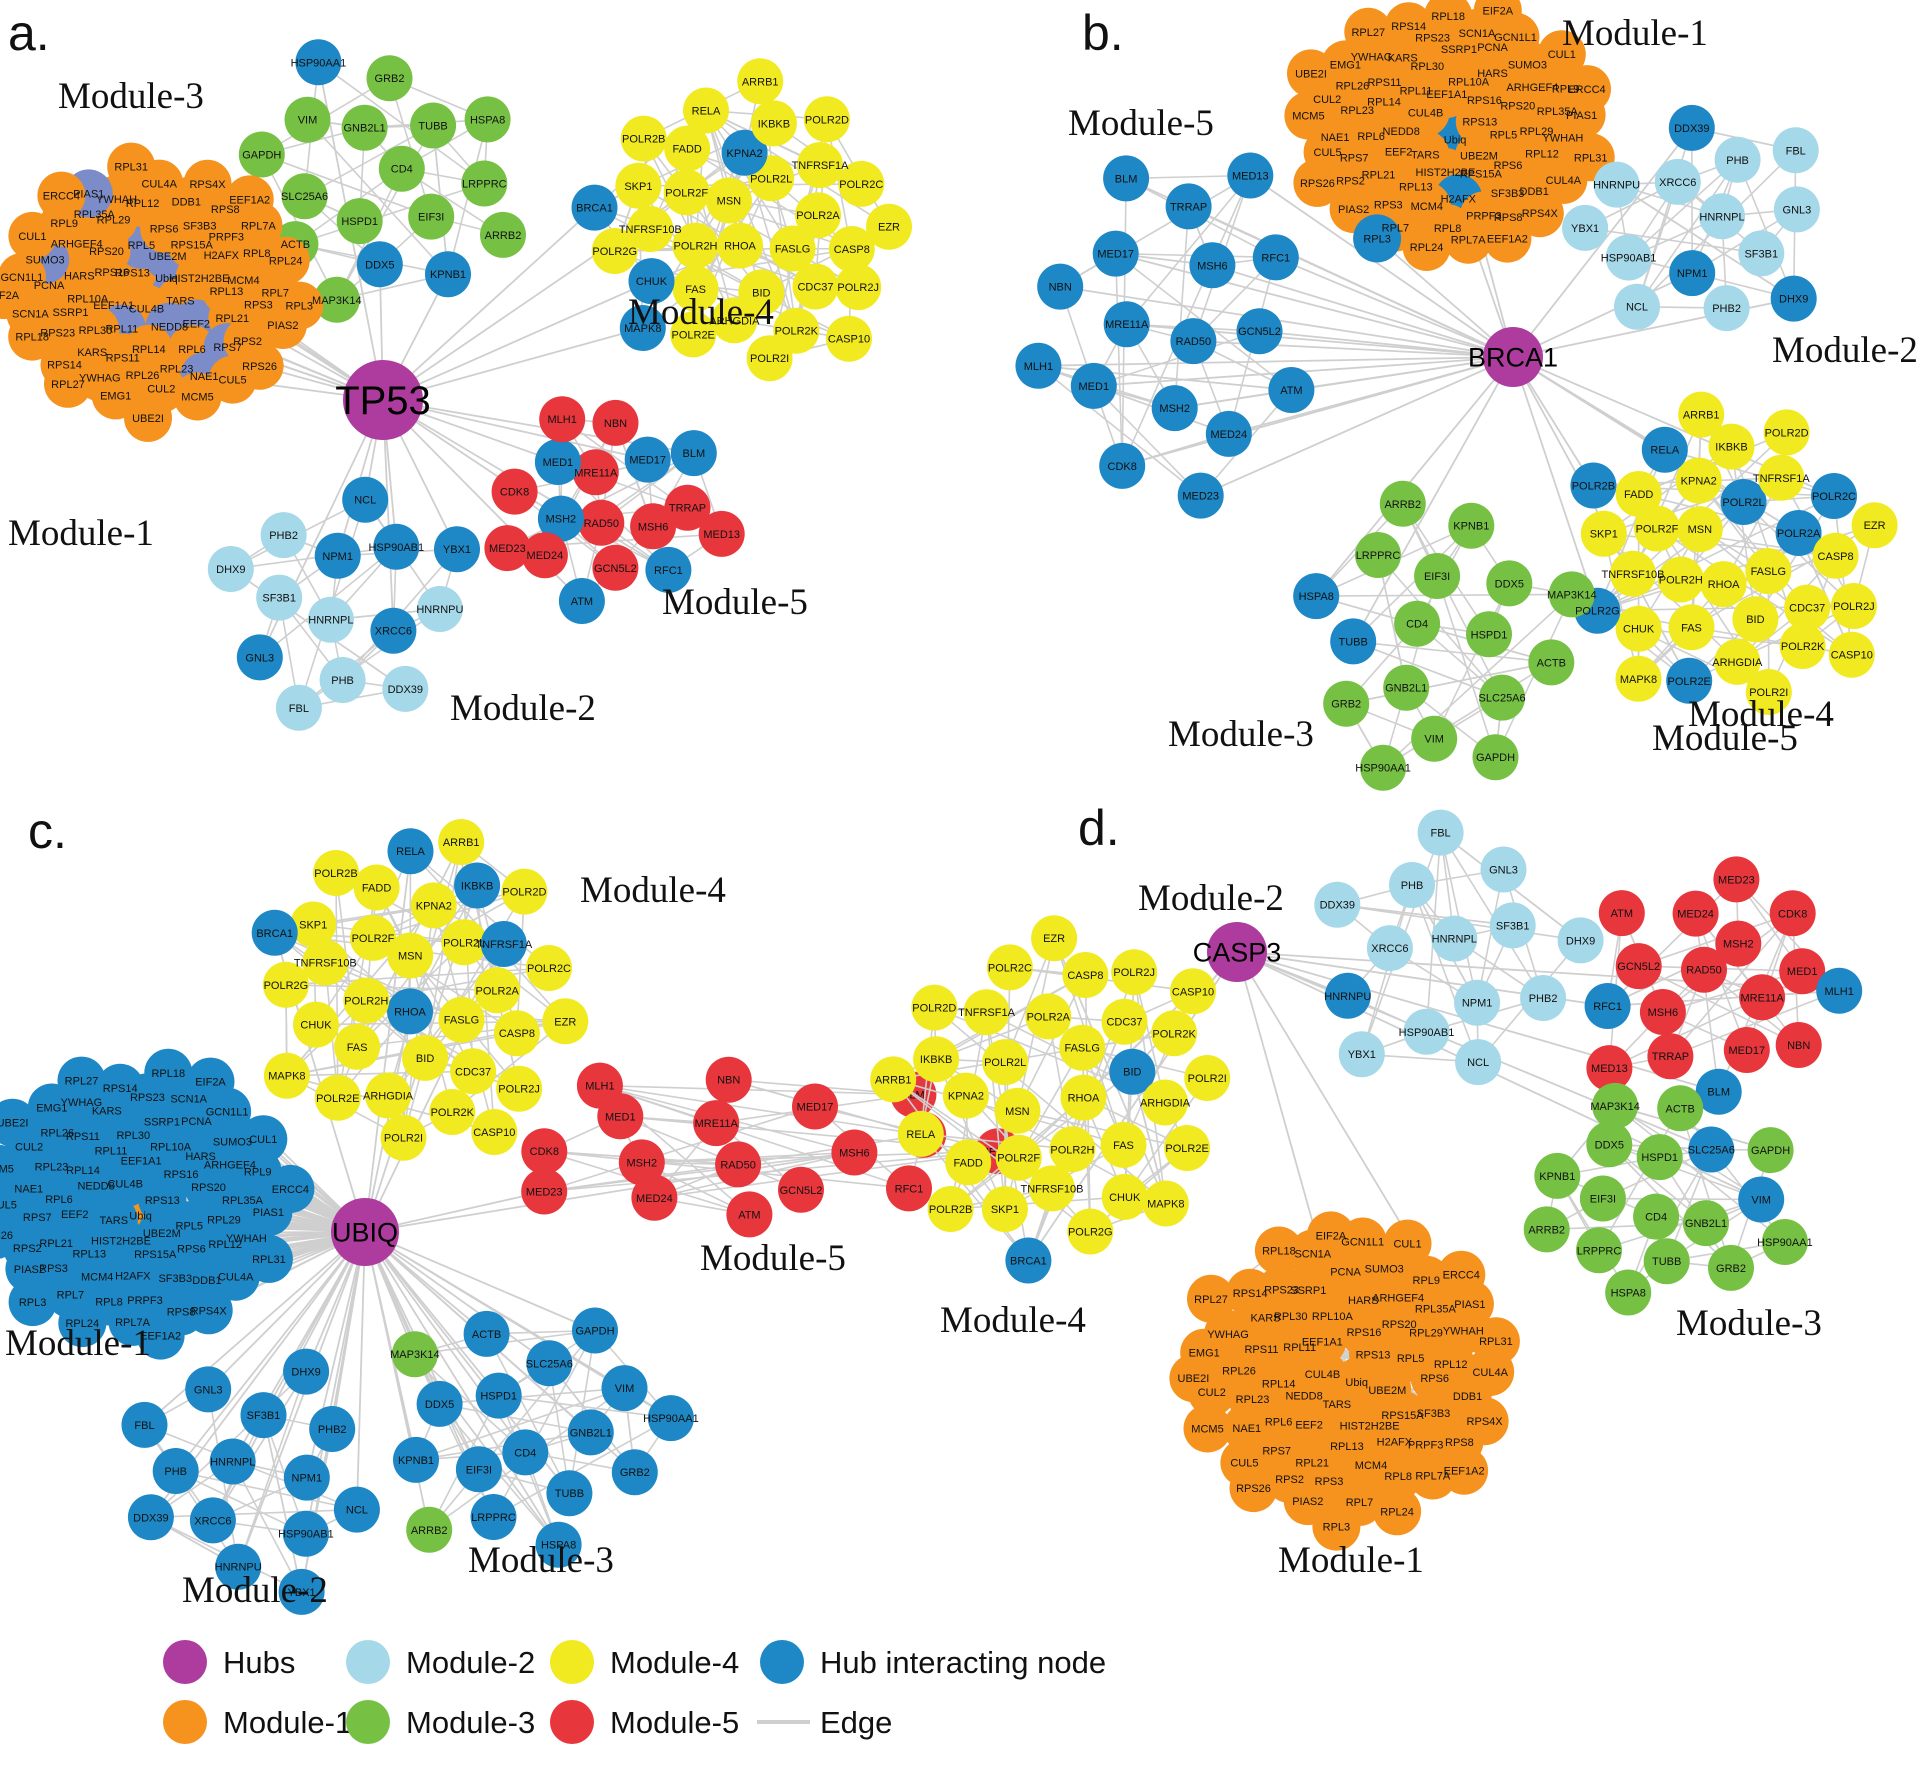  What do you see at coordinates (478, 1469) in the screenshot?
I see `gene-node-EIF3I` at bounding box center [478, 1469].